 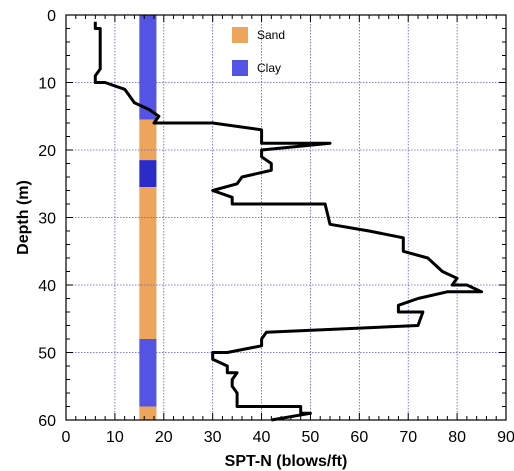 What do you see at coordinates (271, 35) in the screenshot?
I see `legend-label-sand: Sand` at bounding box center [271, 35].